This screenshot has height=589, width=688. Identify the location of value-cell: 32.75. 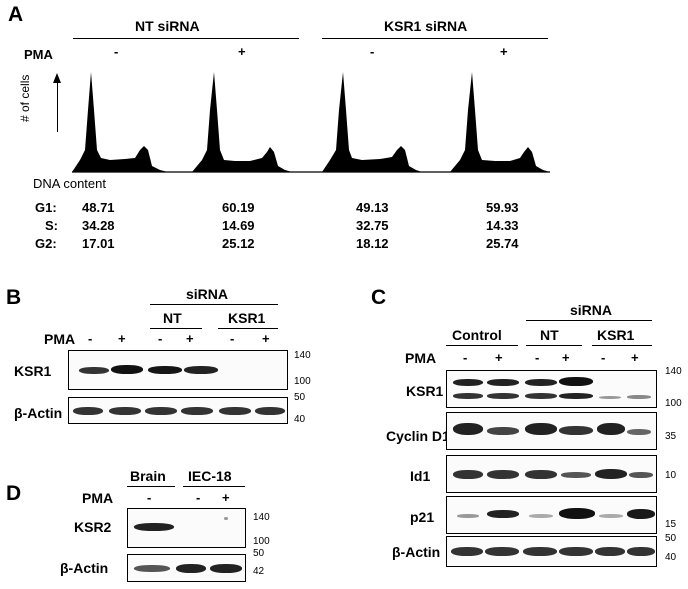
(372, 225).